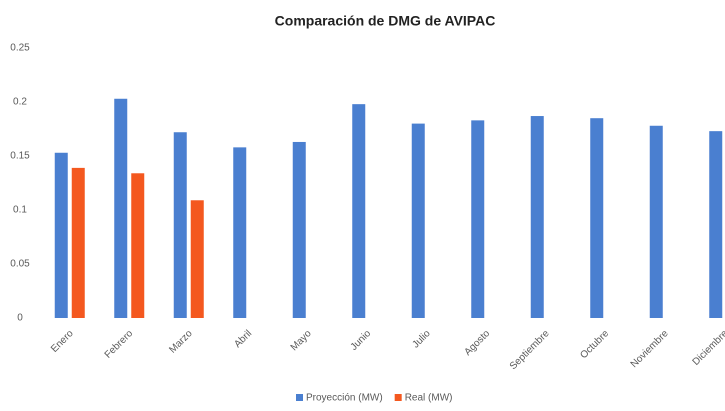  What do you see at coordinates (650, 349) in the screenshot?
I see `x-tick-label: Noviembre` at bounding box center [650, 349].